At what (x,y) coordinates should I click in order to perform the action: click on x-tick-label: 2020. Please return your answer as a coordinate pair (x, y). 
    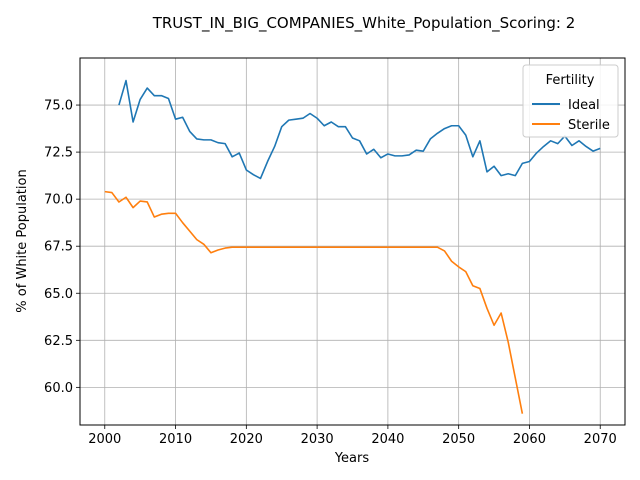
    Looking at the image, I should click on (246, 439).